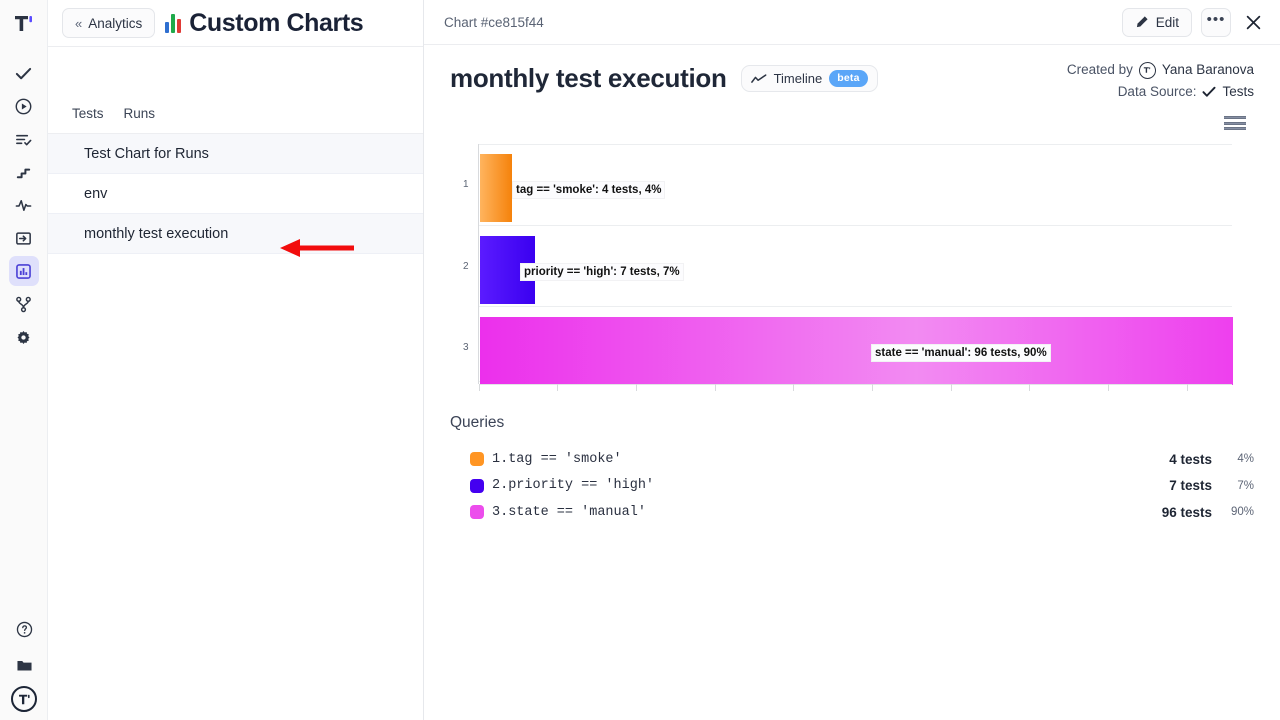  What do you see at coordinates (477, 422) in the screenshot?
I see `queries-heading: Queries` at bounding box center [477, 422].